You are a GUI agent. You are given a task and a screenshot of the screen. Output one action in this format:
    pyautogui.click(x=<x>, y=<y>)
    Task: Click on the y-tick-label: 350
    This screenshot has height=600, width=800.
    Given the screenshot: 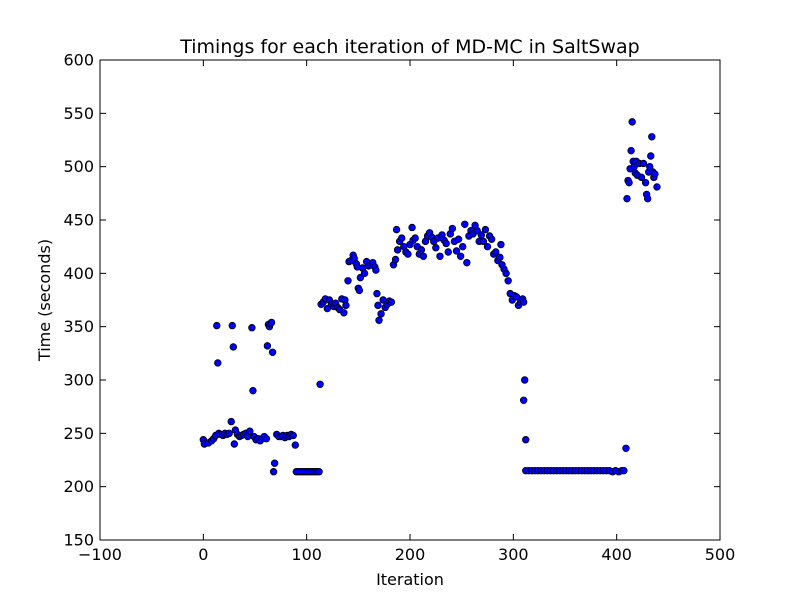 What is the action you would take?
    pyautogui.click(x=78, y=326)
    